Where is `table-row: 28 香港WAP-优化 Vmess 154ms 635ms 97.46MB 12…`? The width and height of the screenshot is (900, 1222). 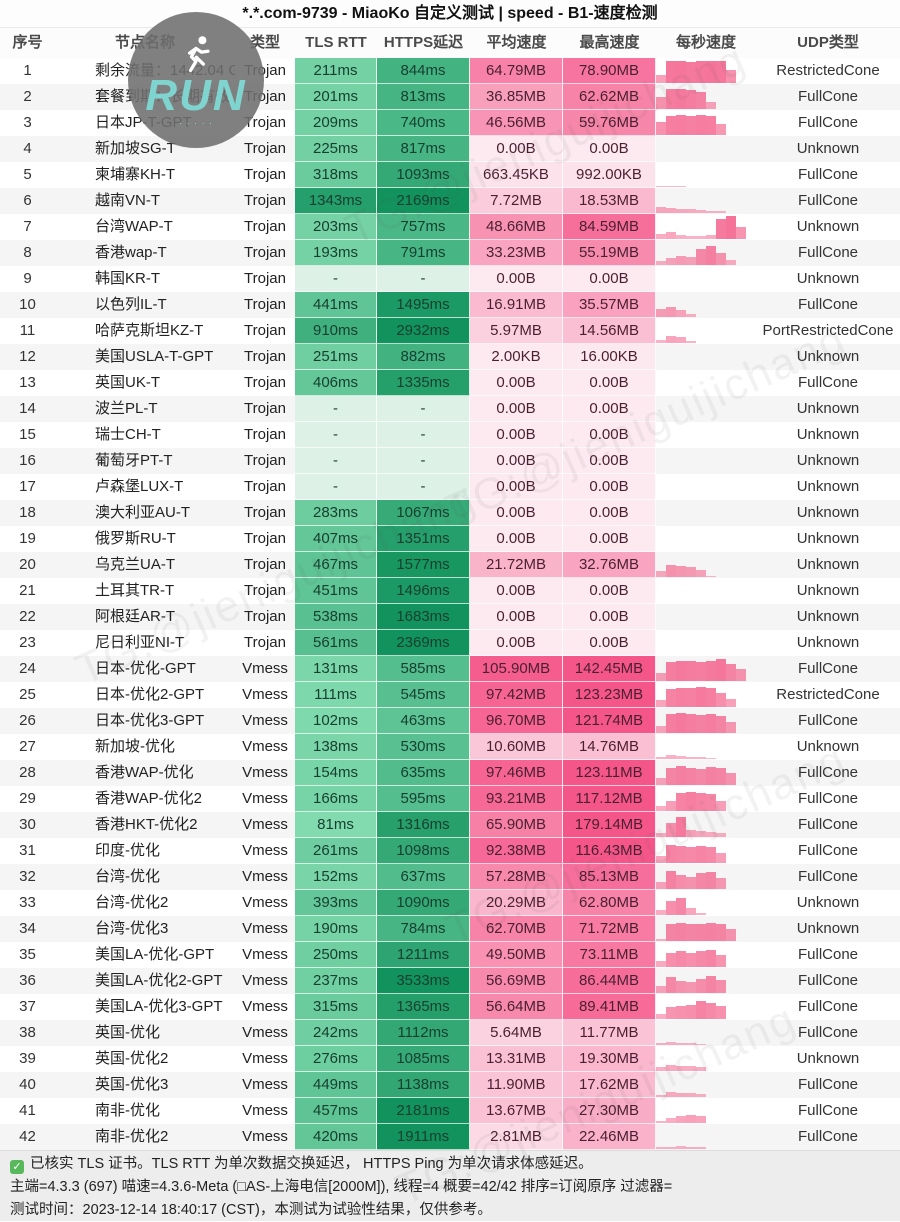
table-row: 28 香港WAP-优化 Vmess 154ms 635ms 97.46MB 12… is located at coordinates (450, 773).